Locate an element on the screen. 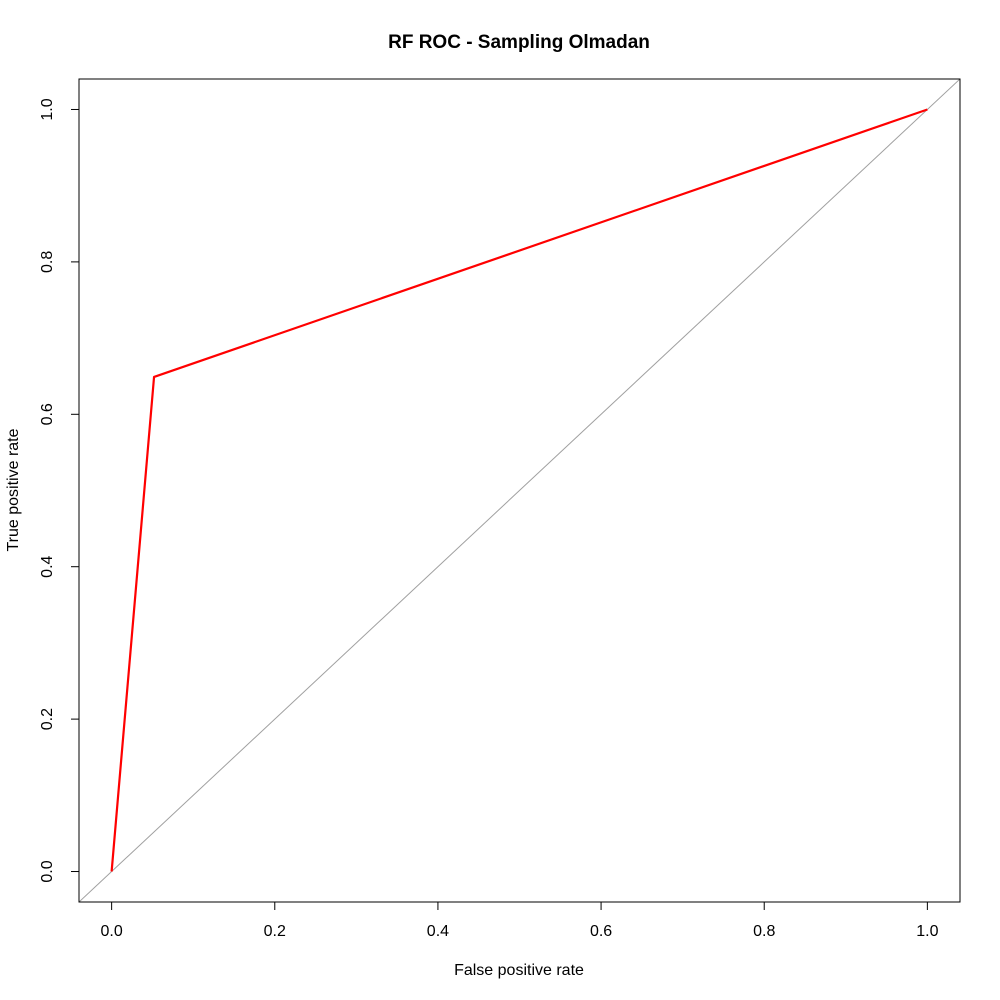 Image resolution: width=1000 pixels, height=1000 pixels. y-tick-label: 0.4 is located at coordinates (47, 566).